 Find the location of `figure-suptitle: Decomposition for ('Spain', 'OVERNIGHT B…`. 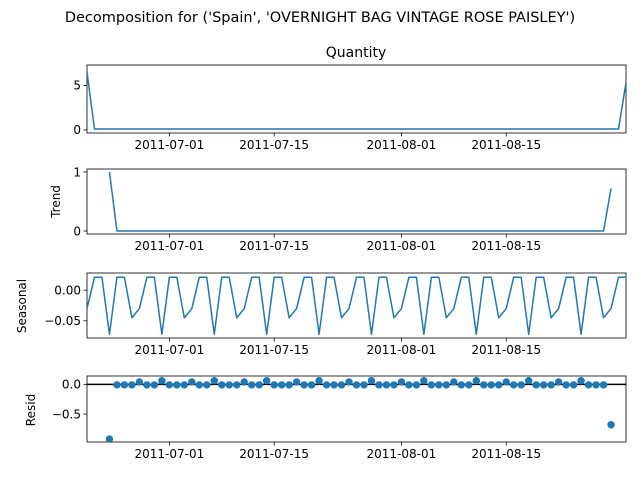

figure-suptitle: Decomposition for ('Spain', 'OVERNIGHT B… is located at coordinates (320, 18).